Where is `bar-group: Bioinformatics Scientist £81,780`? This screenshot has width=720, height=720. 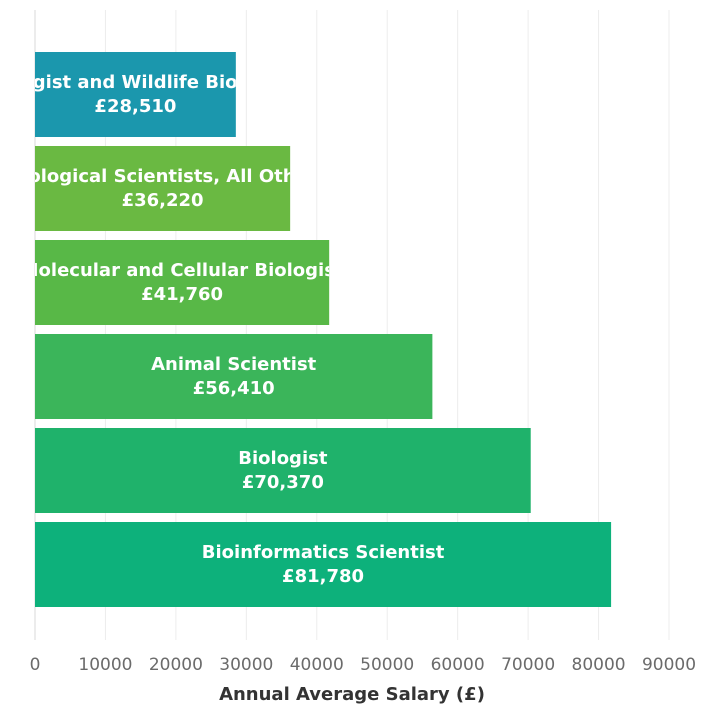
bar-group: Bioinformatics Scientist £81,780 is located at coordinates (323, 564).